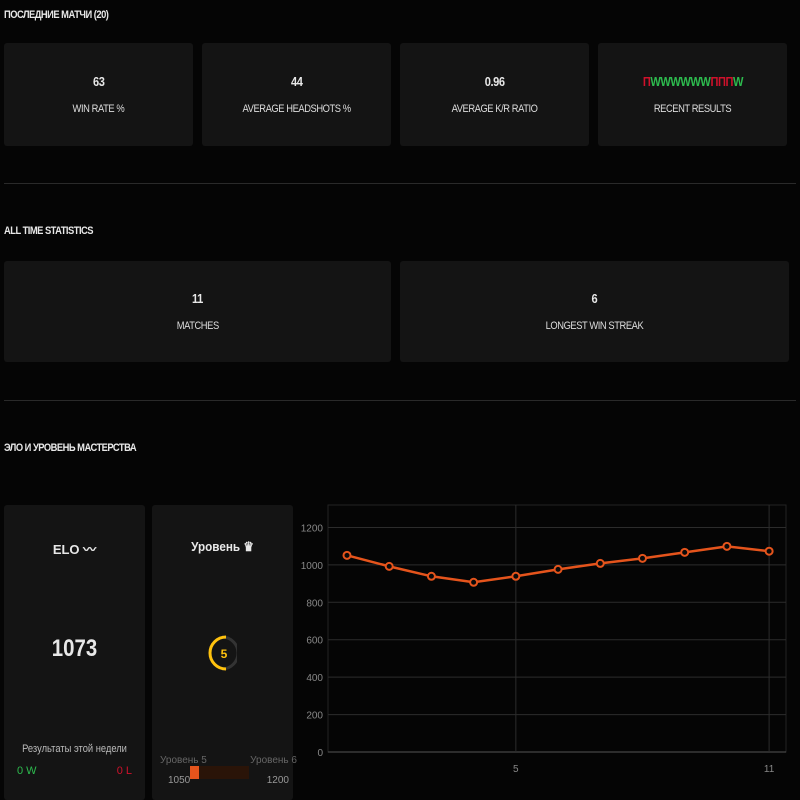 This screenshot has width=800, height=800. Describe the element at coordinates (594, 326) in the screenshot. I see `stat-label: LONGEST WIN STREAK` at that location.